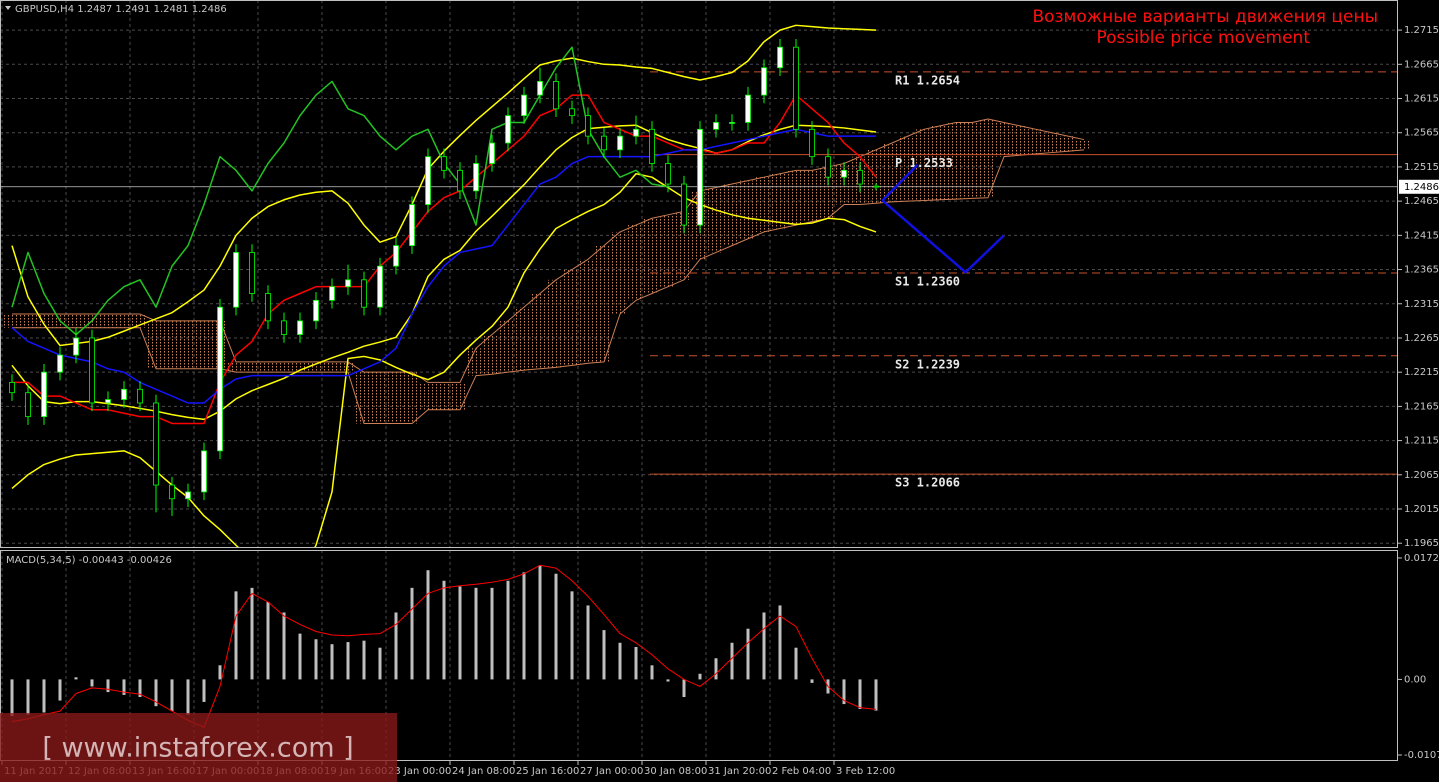 The image size is (1439, 782). I want to click on macd-plot, so click(444, 646).